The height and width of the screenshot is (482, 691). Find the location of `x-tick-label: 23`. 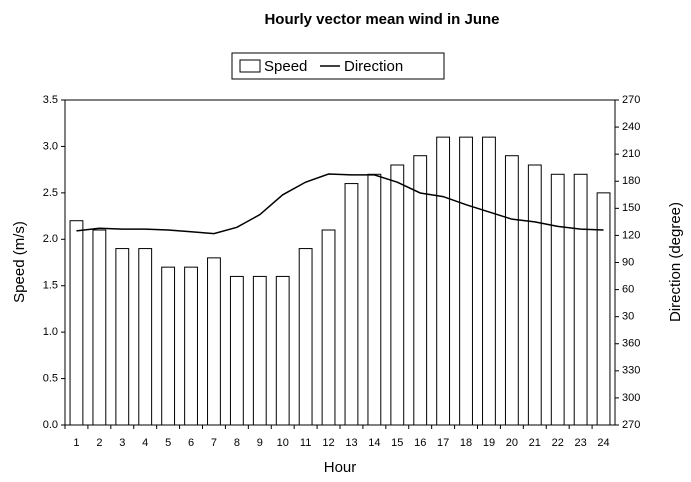

x-tick-label: 23 is located at coordinates (581, 443).